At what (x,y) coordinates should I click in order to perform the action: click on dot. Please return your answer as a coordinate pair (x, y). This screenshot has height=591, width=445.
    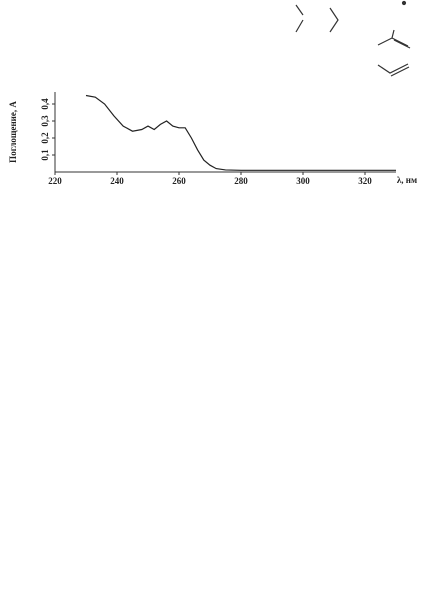
    Looking at the image, I should click on (404, 3).